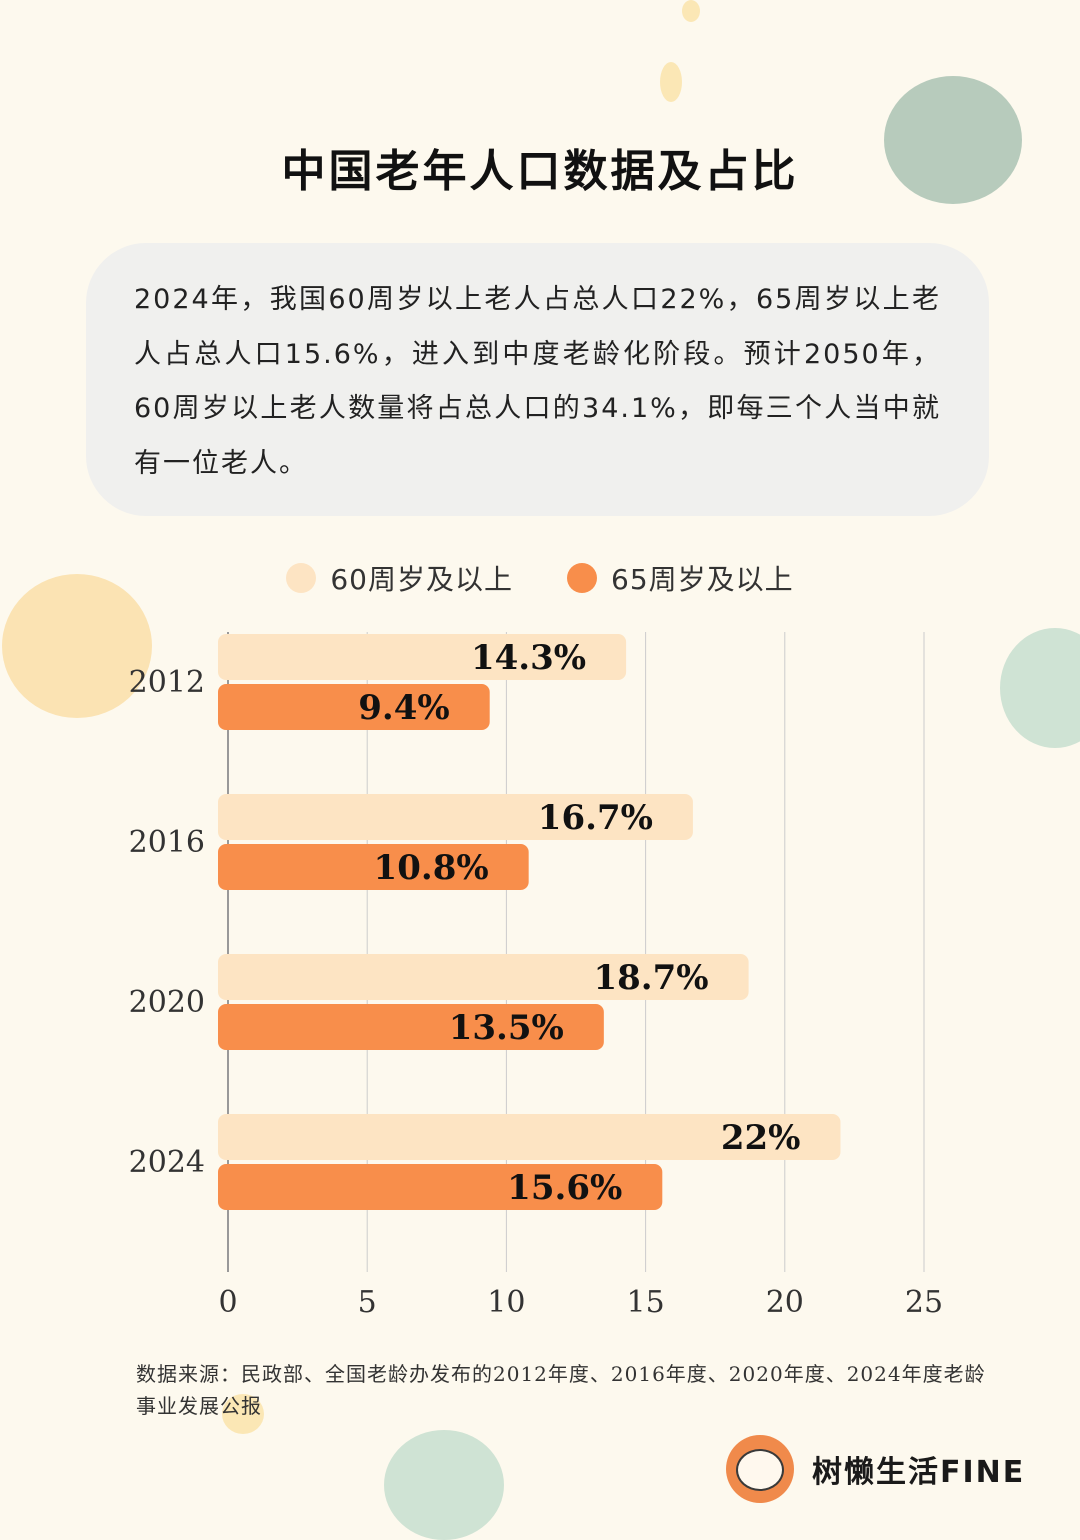  Describe the element at coordinates (403, 708) in the screenshot. I see `data-label: 9.4%` at that location.